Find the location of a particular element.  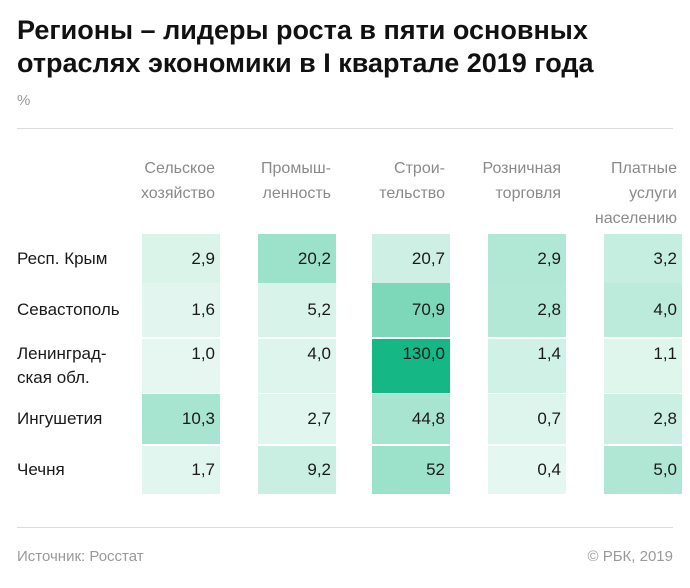

source-note: Источник: Росстат is located at coordinates (80, 556).